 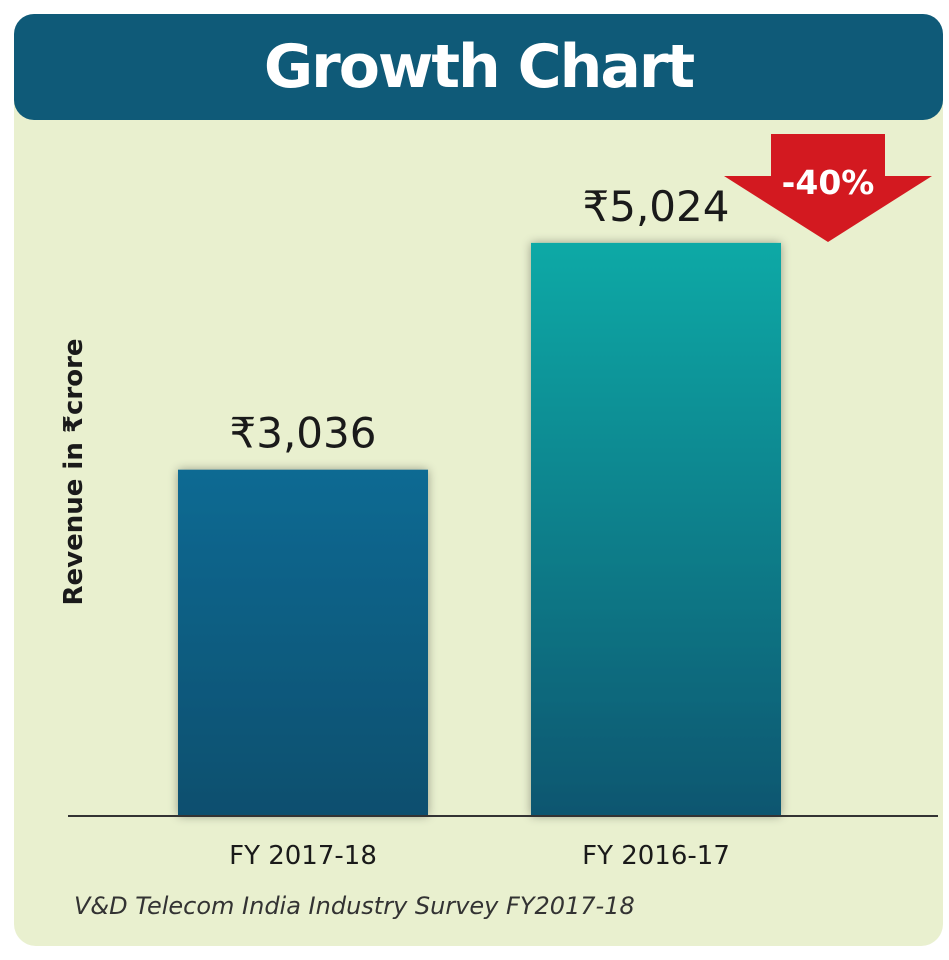 I want to click on chart-title: Growth Chart, so click(x=479, y=67).